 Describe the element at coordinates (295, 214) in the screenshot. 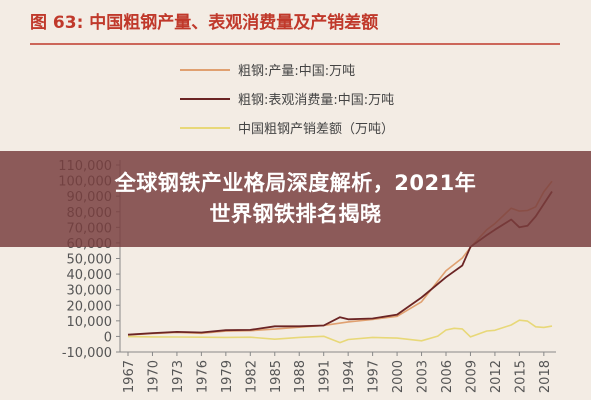

I see `overlay-subheadline: 世界钢铁排名揭晓` at that location.